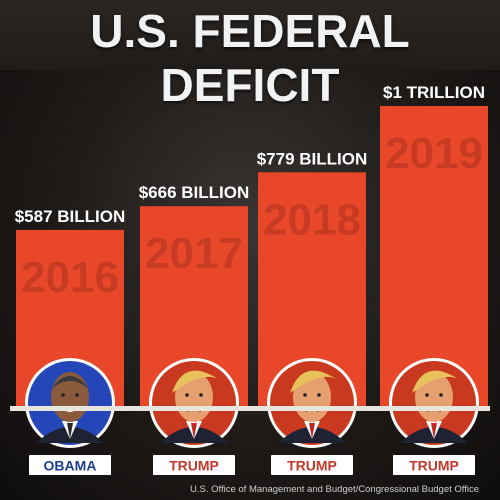  I want to click on title-band, so click(250, 35).